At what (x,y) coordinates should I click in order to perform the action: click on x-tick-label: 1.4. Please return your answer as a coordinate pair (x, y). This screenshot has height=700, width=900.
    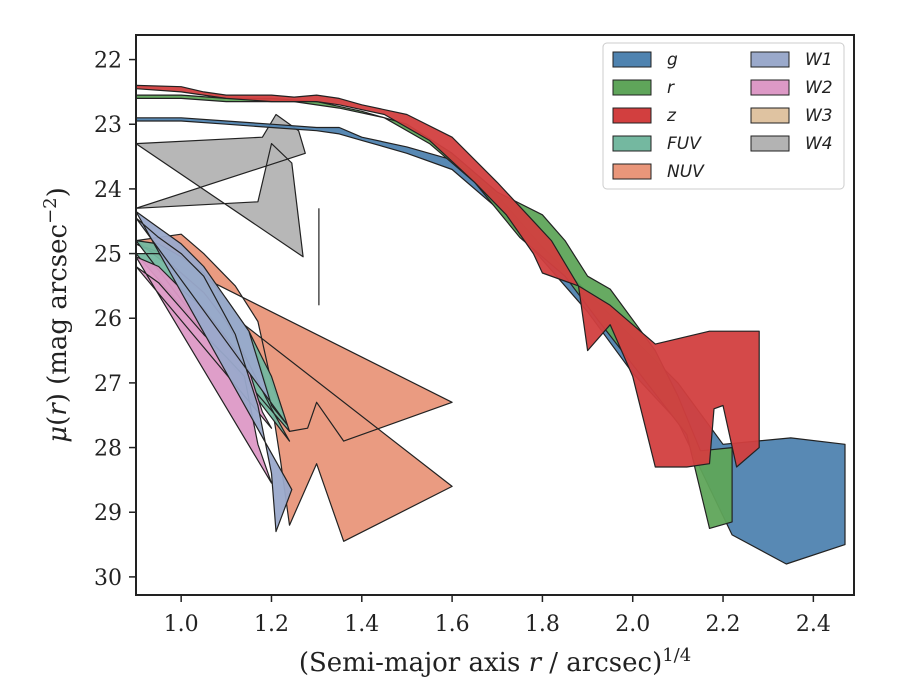
    Looking at the image, I should click on (361, 624).